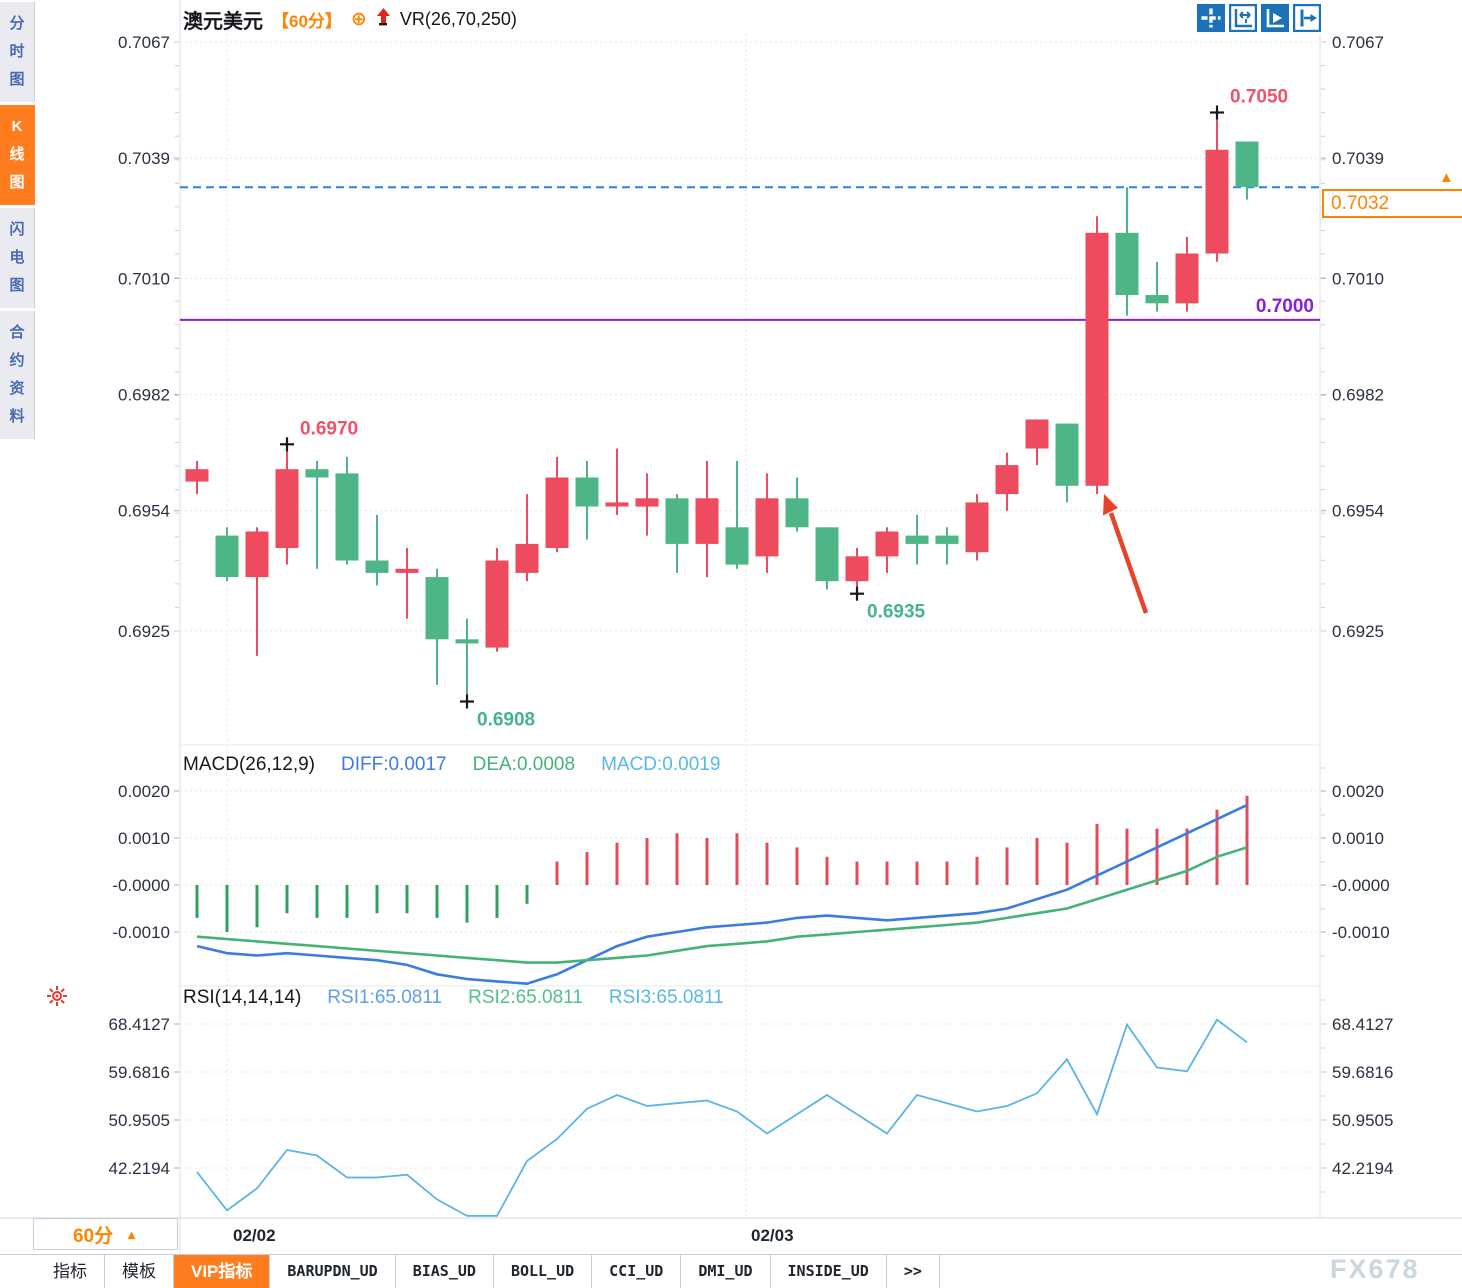 This screenshot has width=1462, height=1288. What do you see at coordinates (1358, 278) in the screenshot?
I see `price-axis-label: 0.7010` at bounding box center [1358, 278].